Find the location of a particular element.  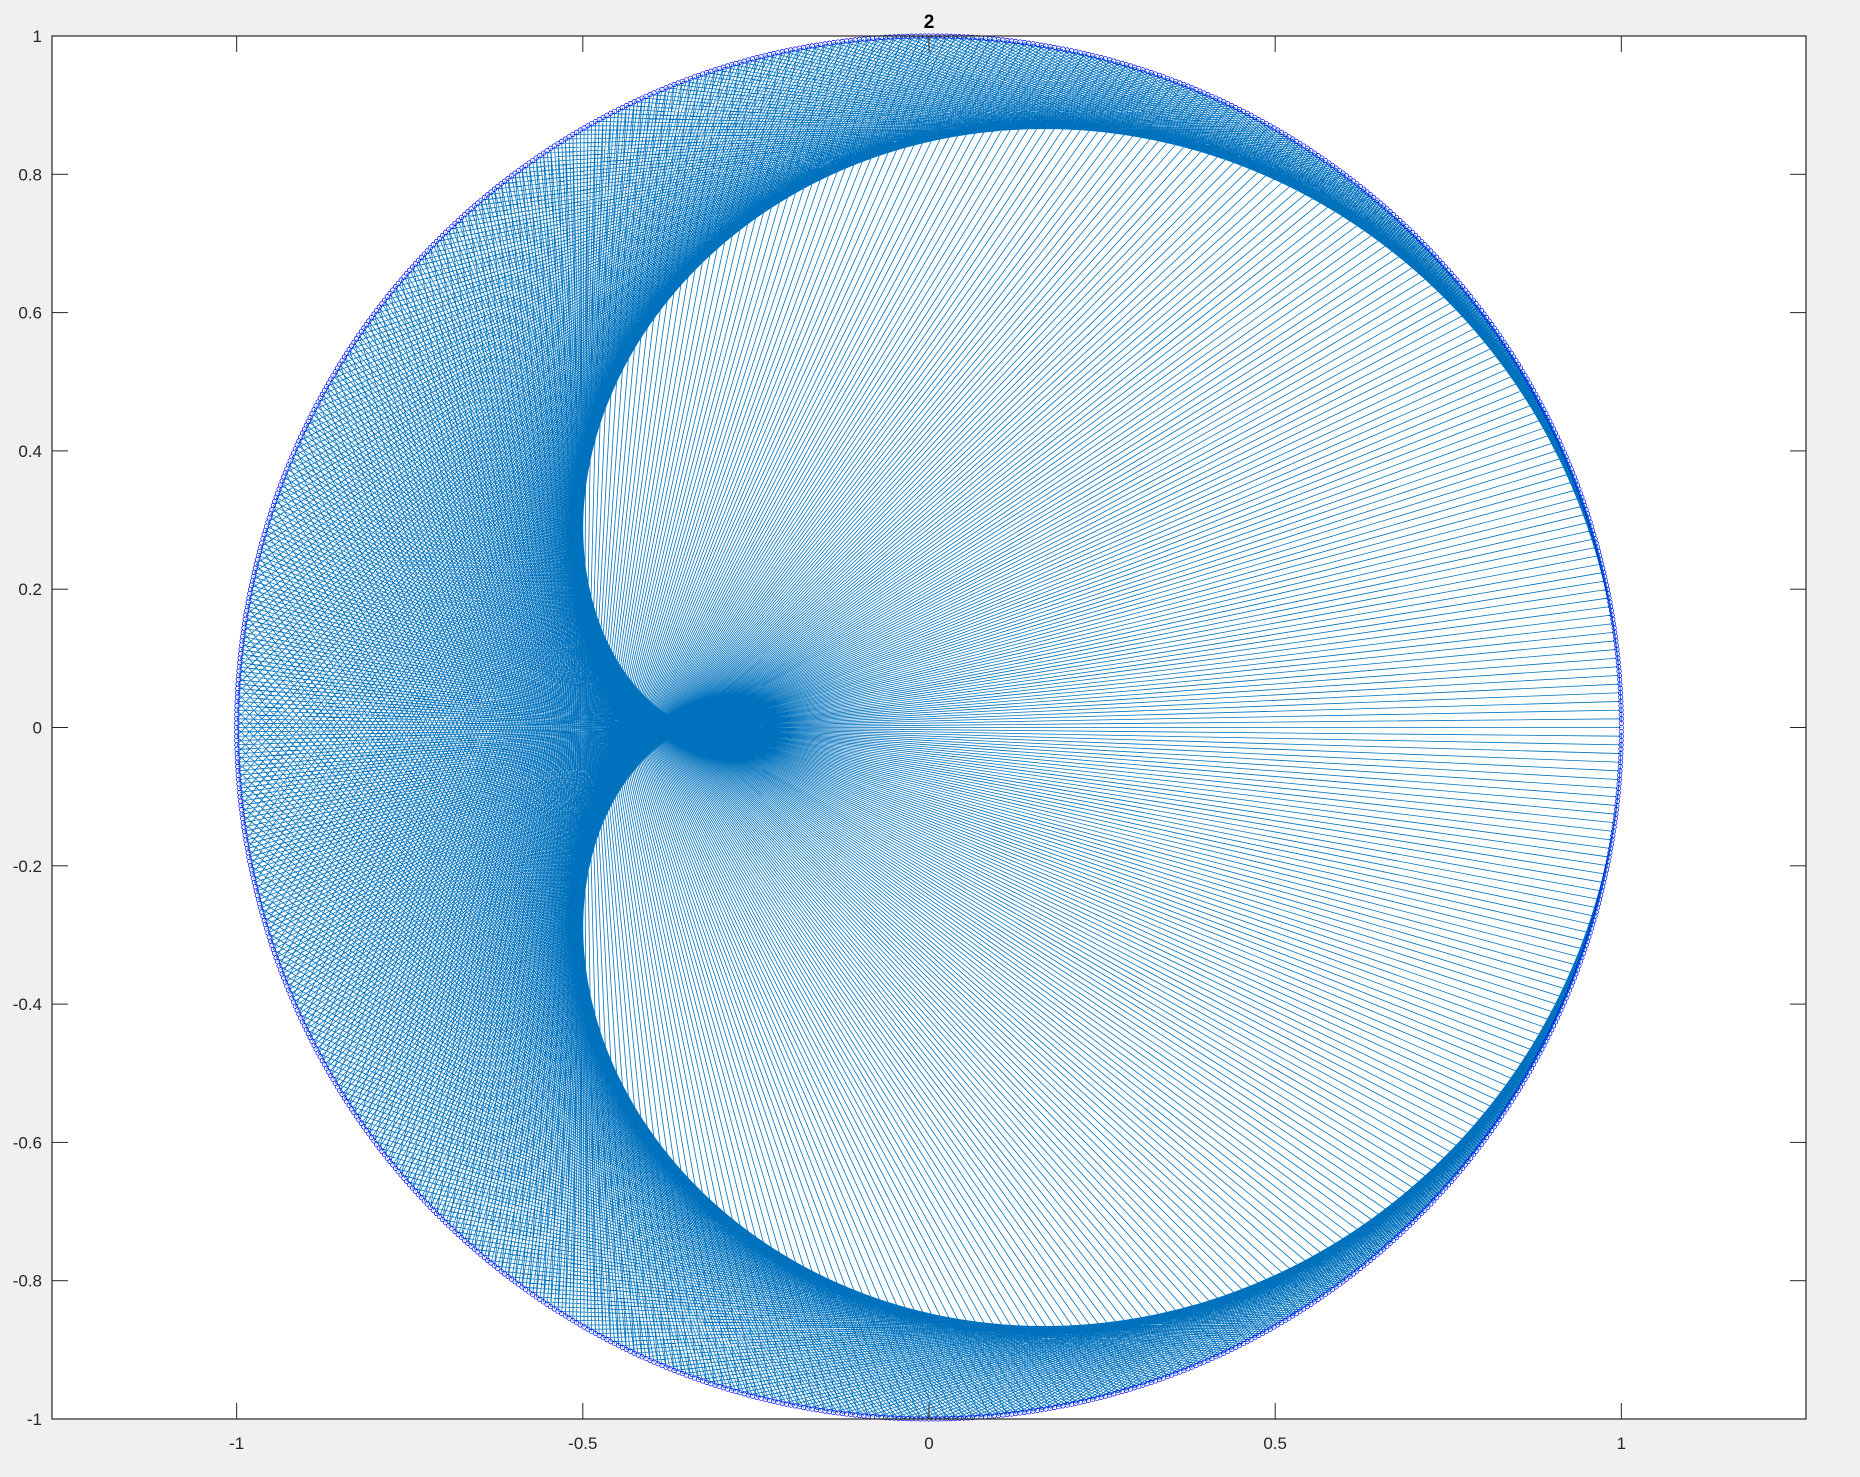

y-tick-label: -0.2 is located at coordinates (27, 866).